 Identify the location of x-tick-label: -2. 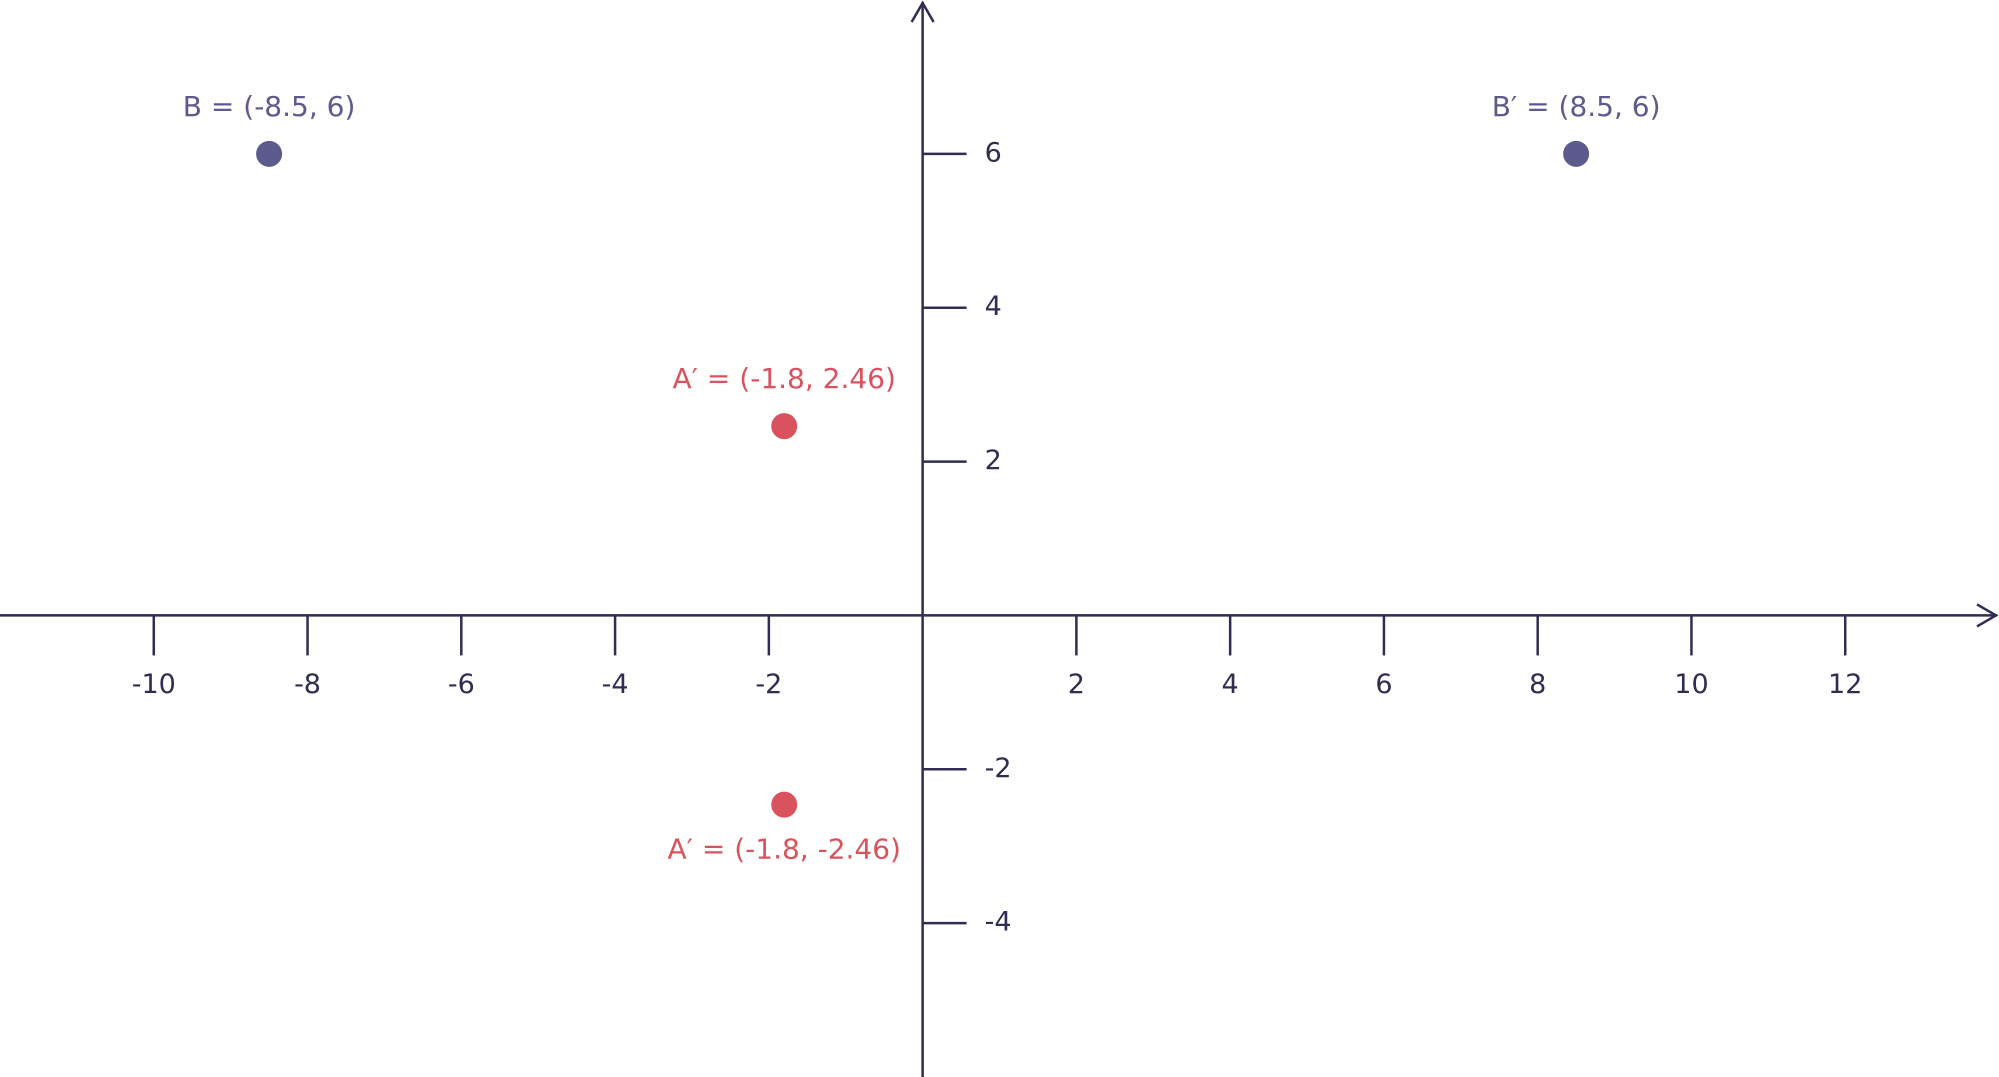
(768, 684).